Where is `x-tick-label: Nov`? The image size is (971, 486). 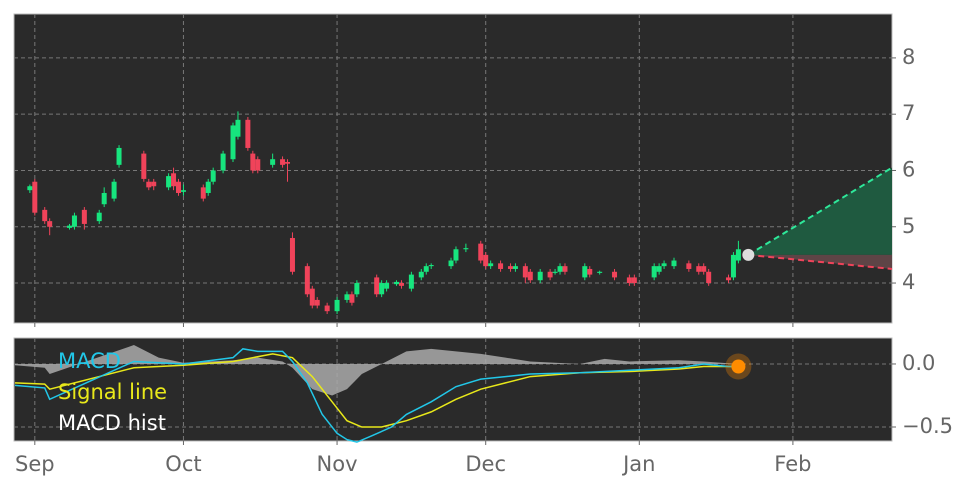 x-tick-label: Nov is located at coordinates (337, 464).